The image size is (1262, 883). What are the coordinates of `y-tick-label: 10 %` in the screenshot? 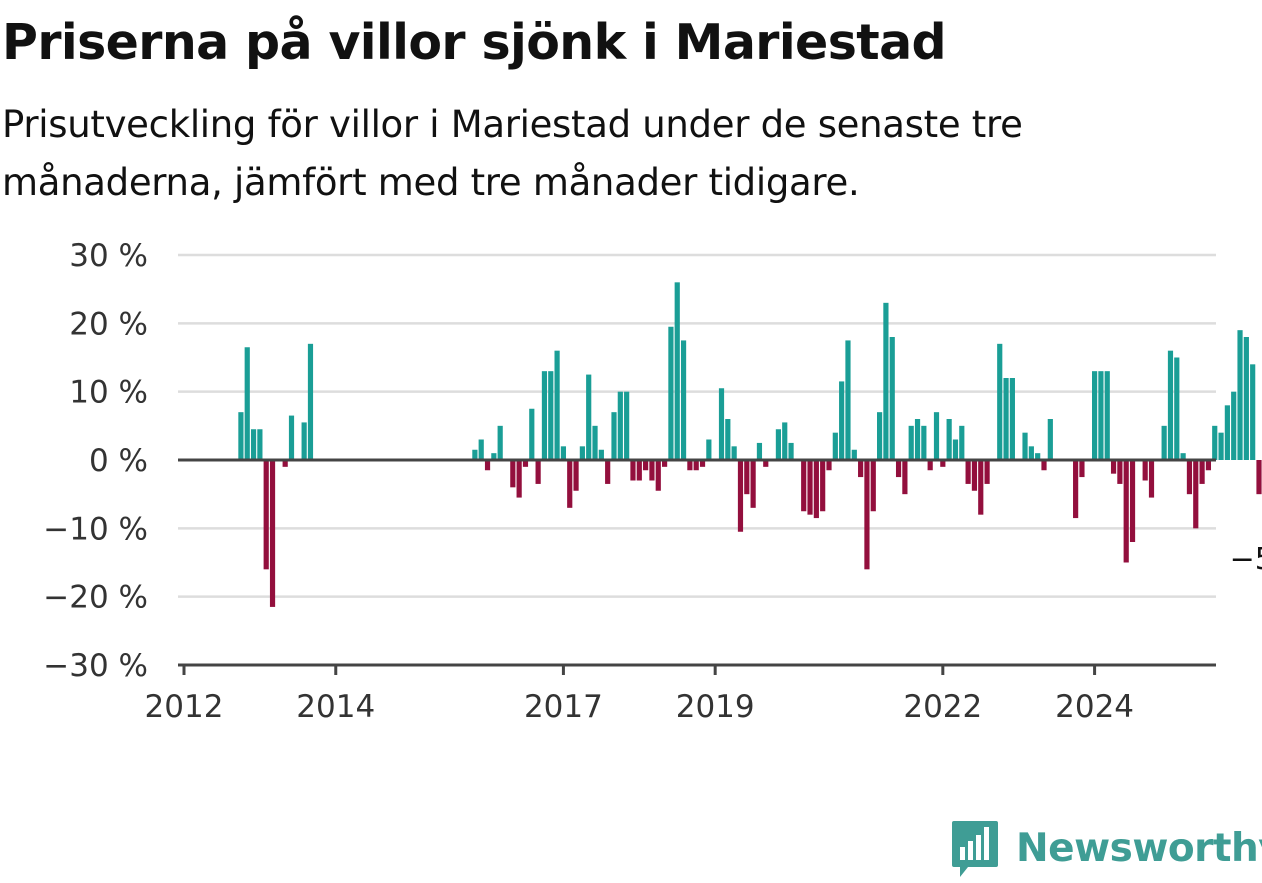 It's located at (108, 393).